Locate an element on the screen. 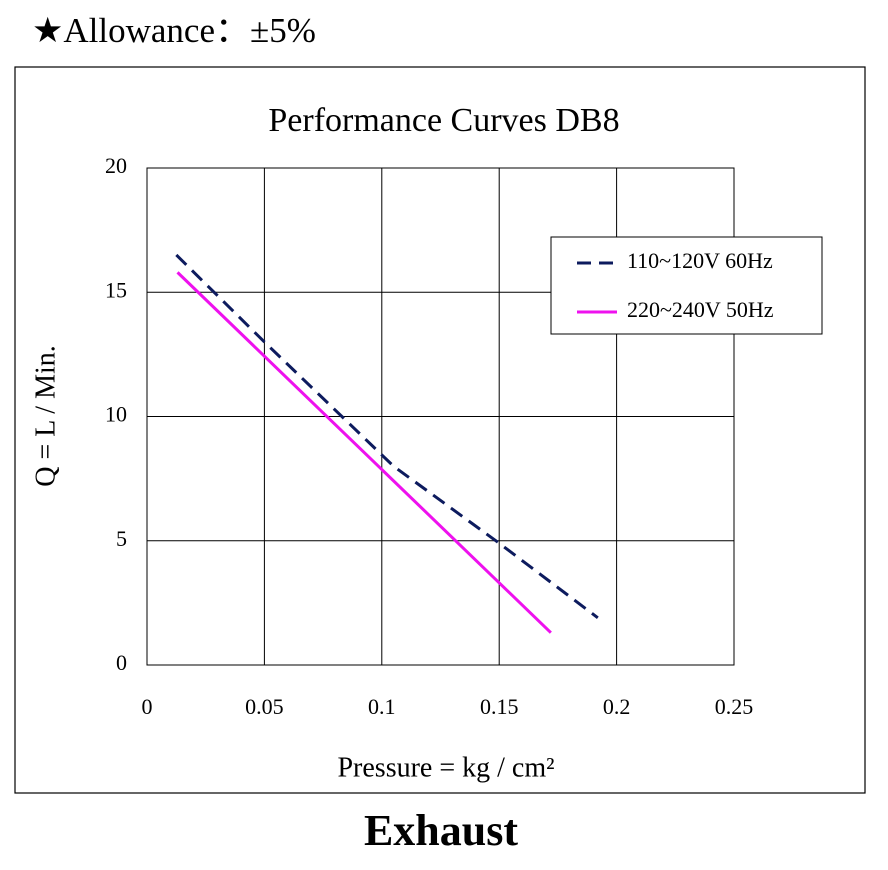 This screenshot has height=870, width=888. legend-label: 110~120V 60Hz is located at coordinates (700, 260).